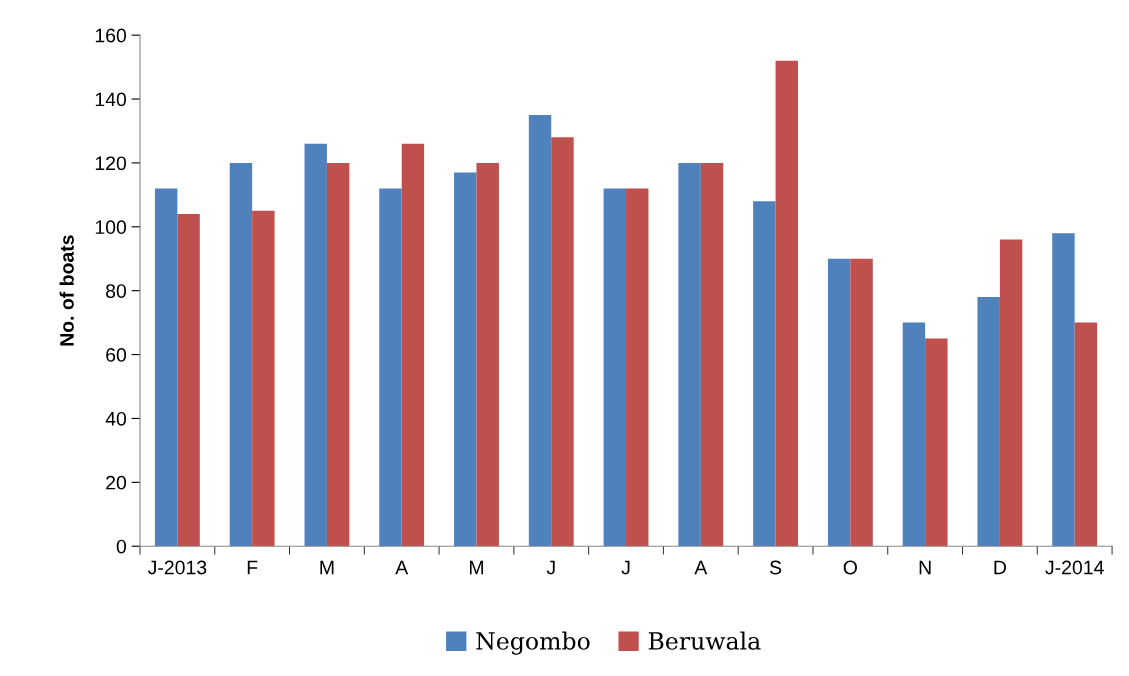  Describe the element at coordinates (116, 418) in the screenshot. I see `y-tick-label: 40` at that location.